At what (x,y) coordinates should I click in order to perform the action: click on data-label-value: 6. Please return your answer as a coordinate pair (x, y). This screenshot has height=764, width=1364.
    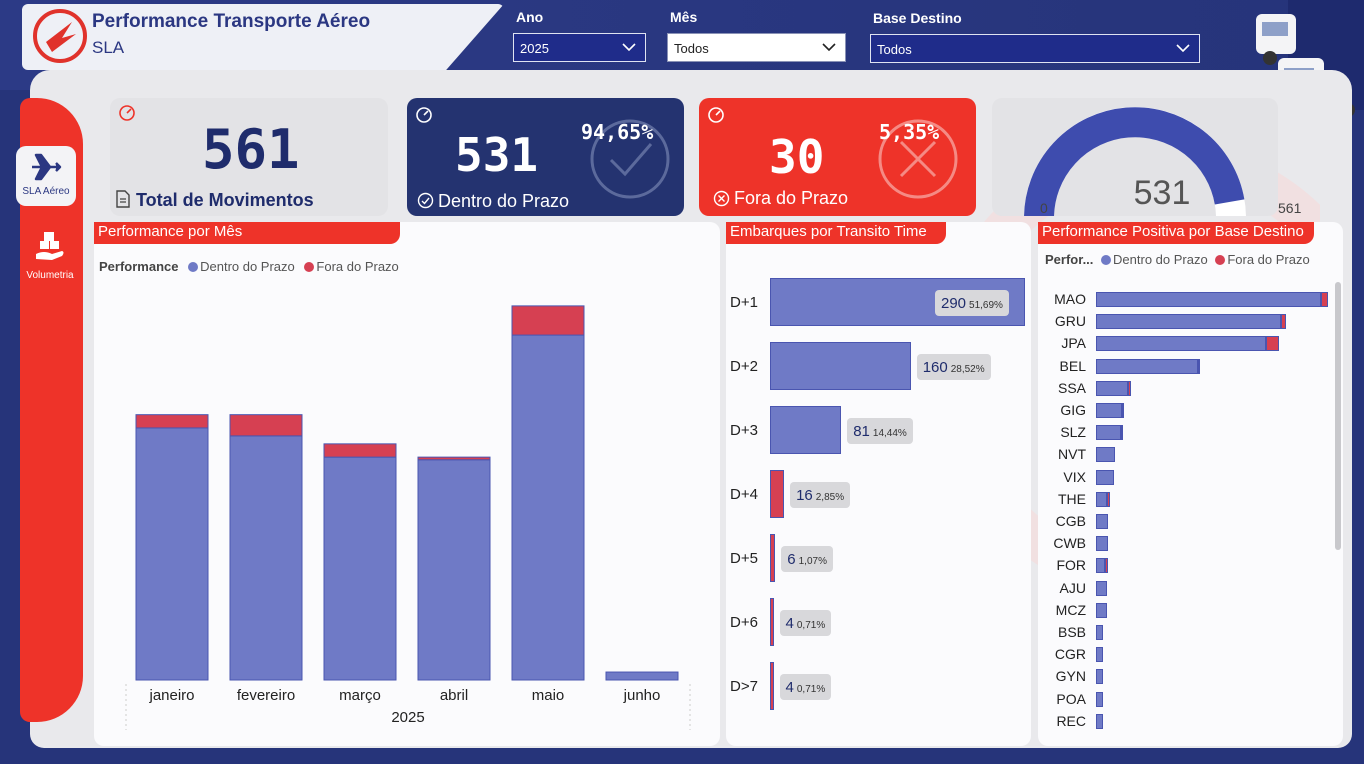
    Looking at the image, I should click on (791, 559).